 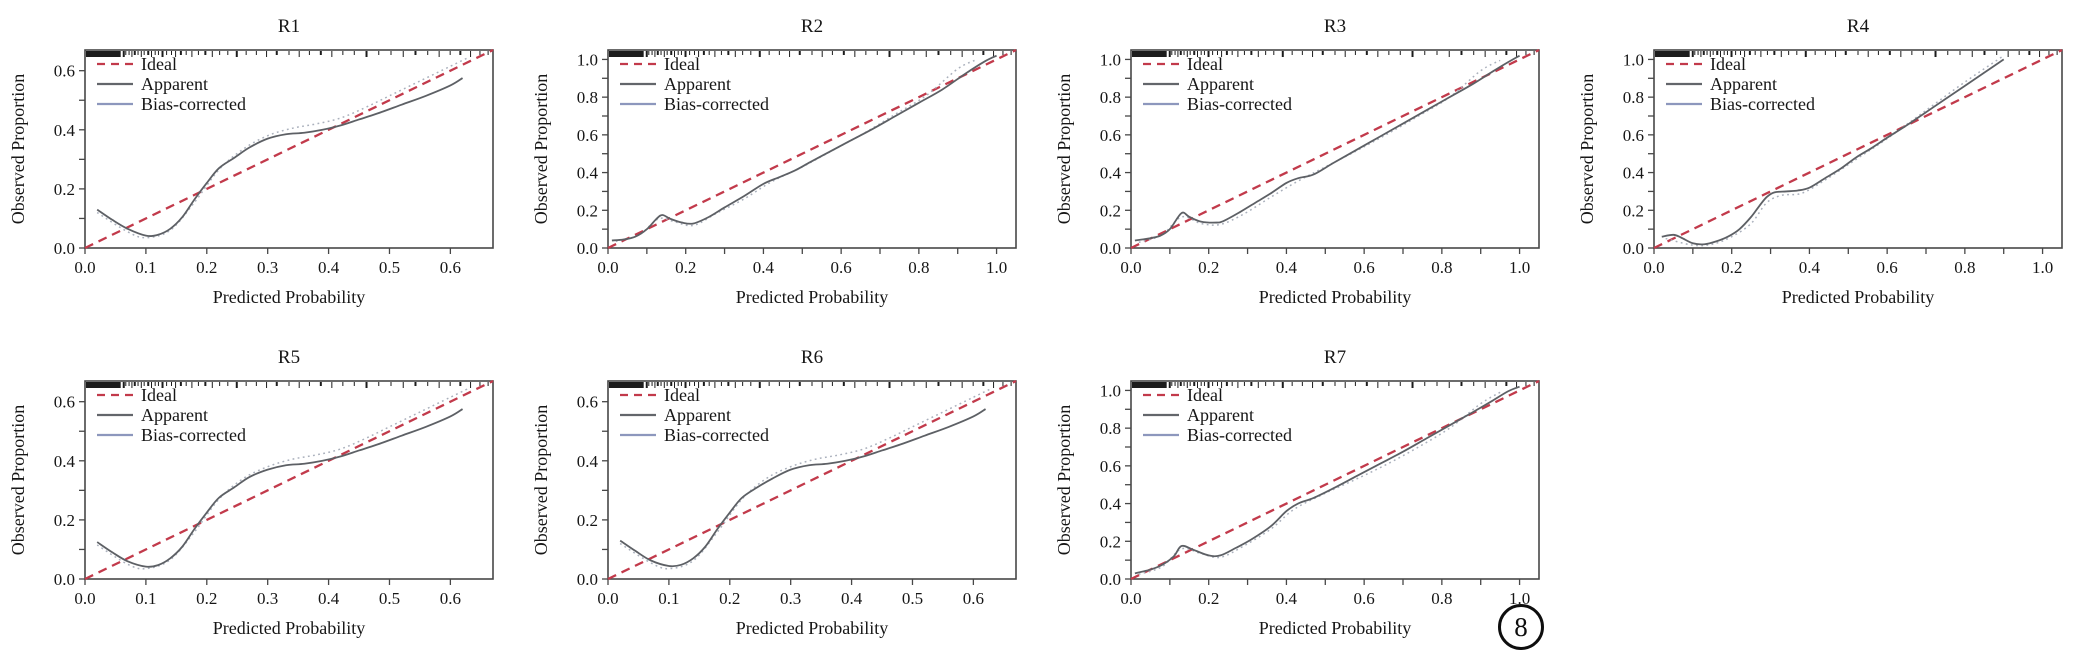 I want to click on panel-title: R4, so click(x=1858, y=26).